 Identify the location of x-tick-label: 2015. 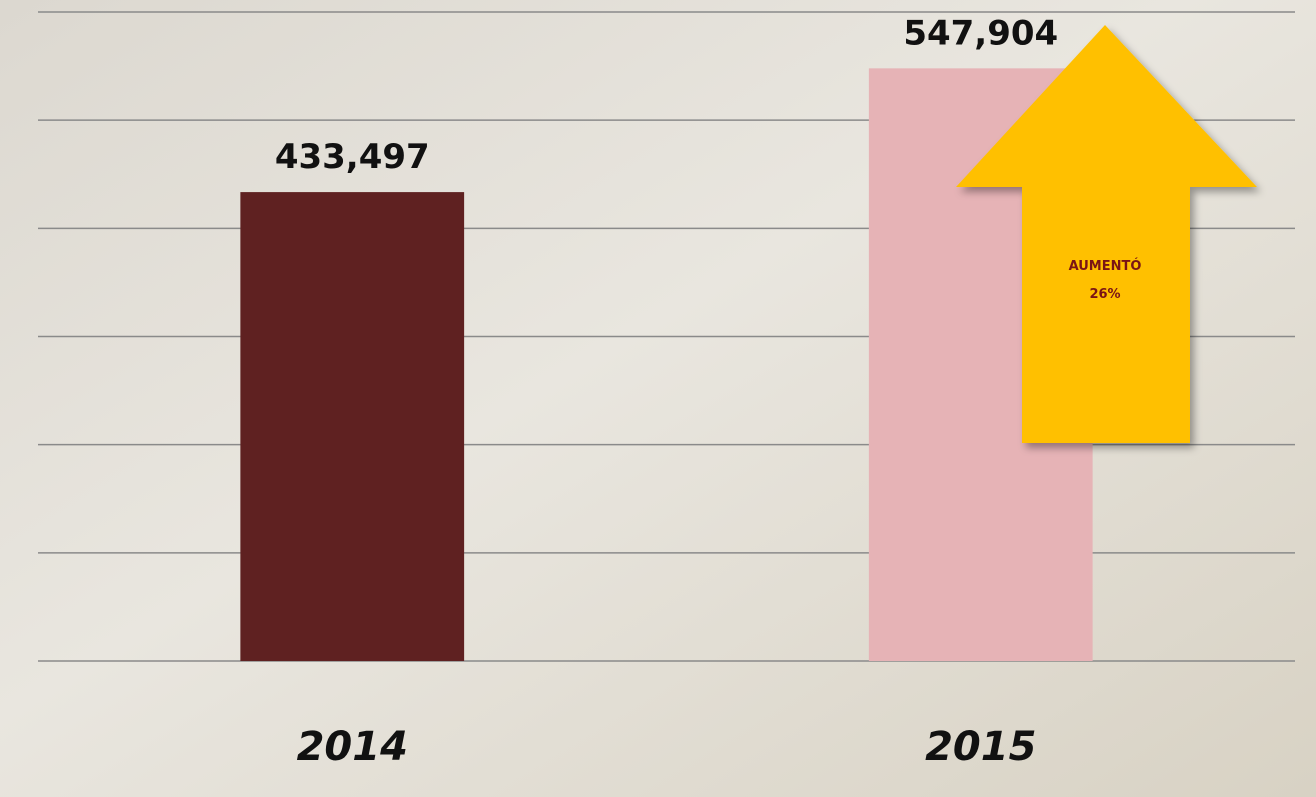
(980, 747).